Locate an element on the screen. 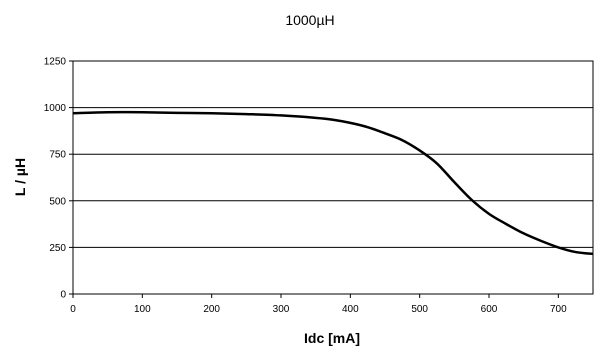 Image resolution: width=597 pixels, height=350 pixels. x-axis: 0 100 200 300 400 500 600 700 is located at coordinates (318, 304).